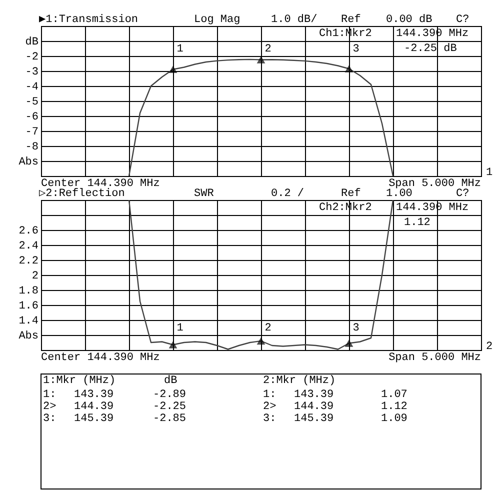 This screenshot has height=500, width=500. I want to click on y-tick-label: 1.4, so click(28, 322).